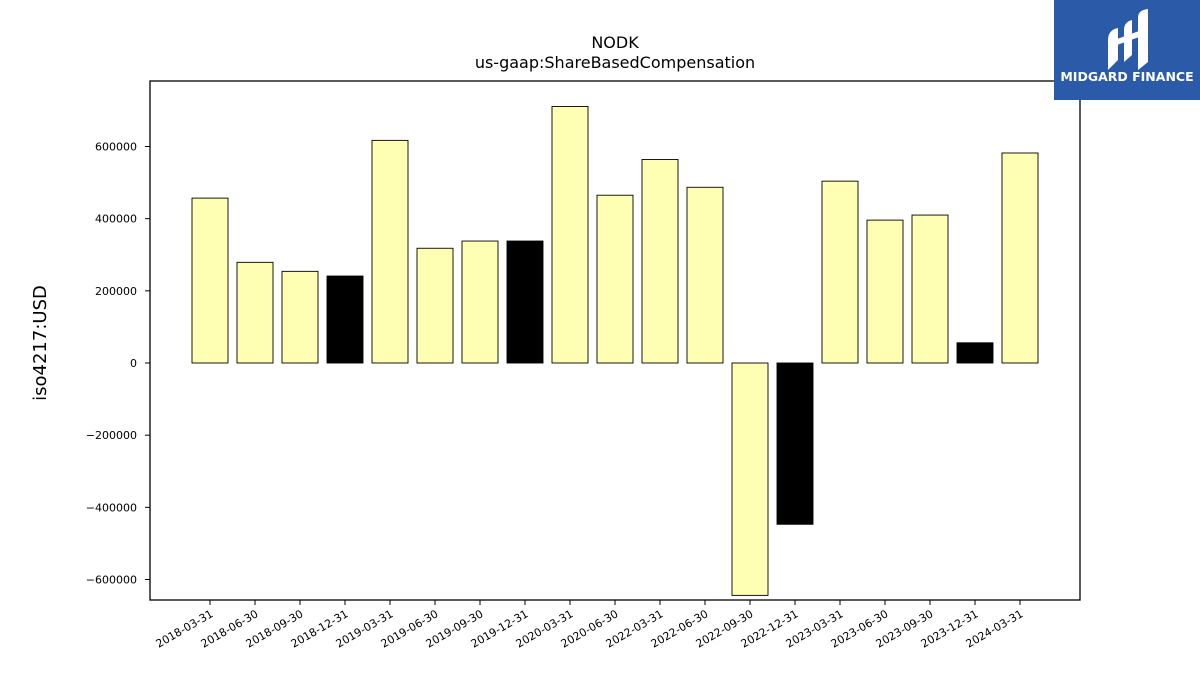 Image resolution: width=1200 pixels, height=675 pixels. Describe the element at coordinates (615, 62) in the screenshot. I see `chart-subtitle: us-gaap:ShareBasedCompensation` at that location.